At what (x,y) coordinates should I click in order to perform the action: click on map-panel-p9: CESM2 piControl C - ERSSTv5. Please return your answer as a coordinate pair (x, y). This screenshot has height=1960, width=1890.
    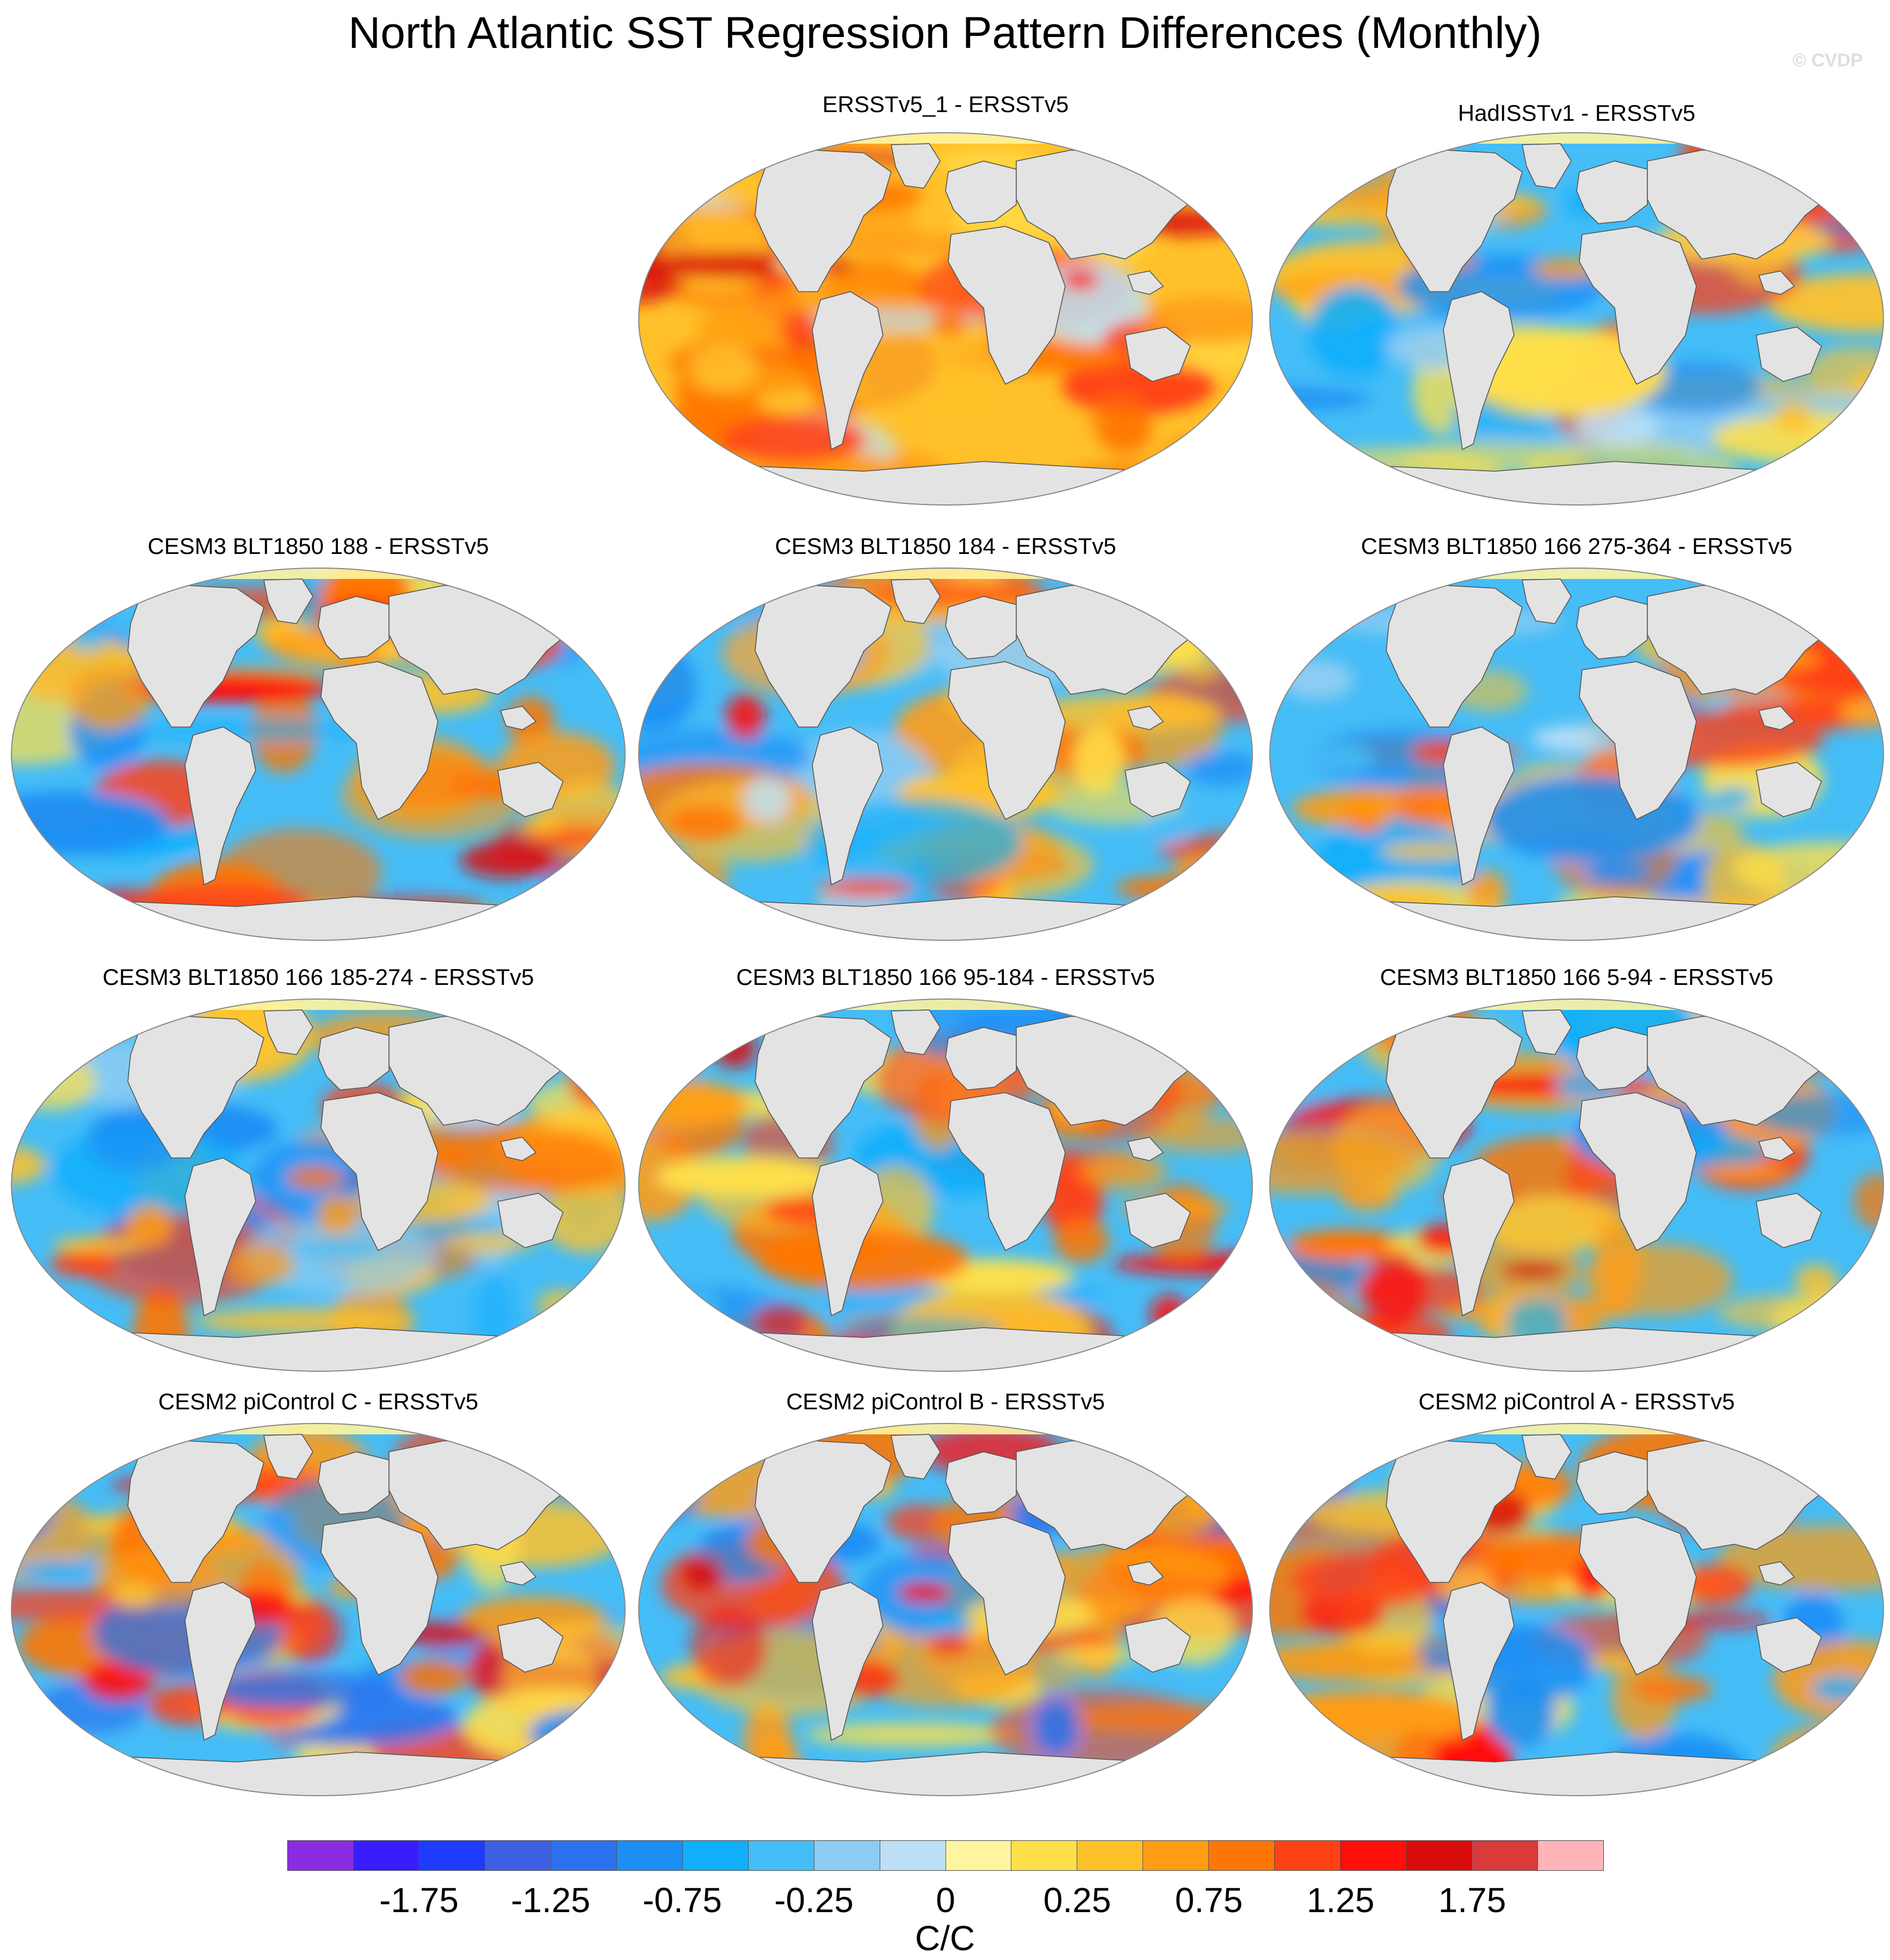
    Looking at the image, I should click on (318, 1598).